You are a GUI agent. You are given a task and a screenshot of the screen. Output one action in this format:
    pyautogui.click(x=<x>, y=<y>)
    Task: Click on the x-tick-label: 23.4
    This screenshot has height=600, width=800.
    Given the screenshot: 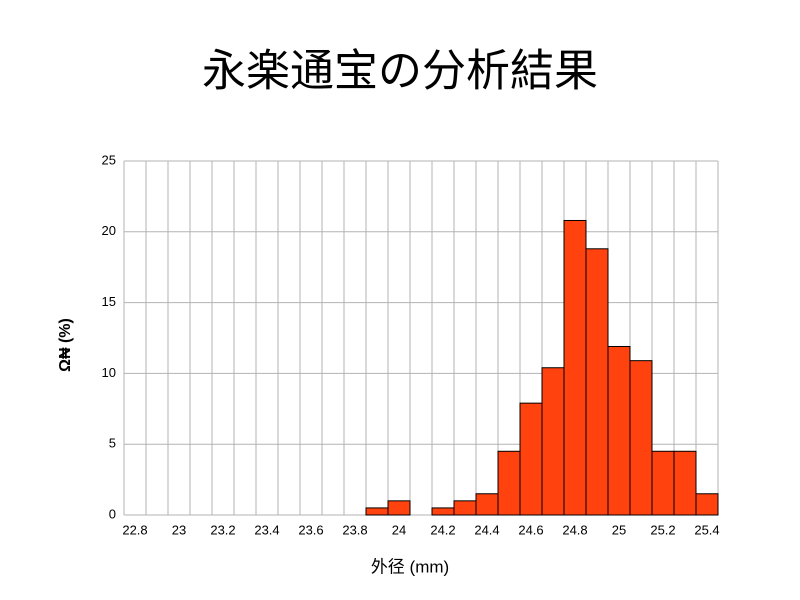 What is the action you would take?
    pyautogui.click(x=266, y=529)
    